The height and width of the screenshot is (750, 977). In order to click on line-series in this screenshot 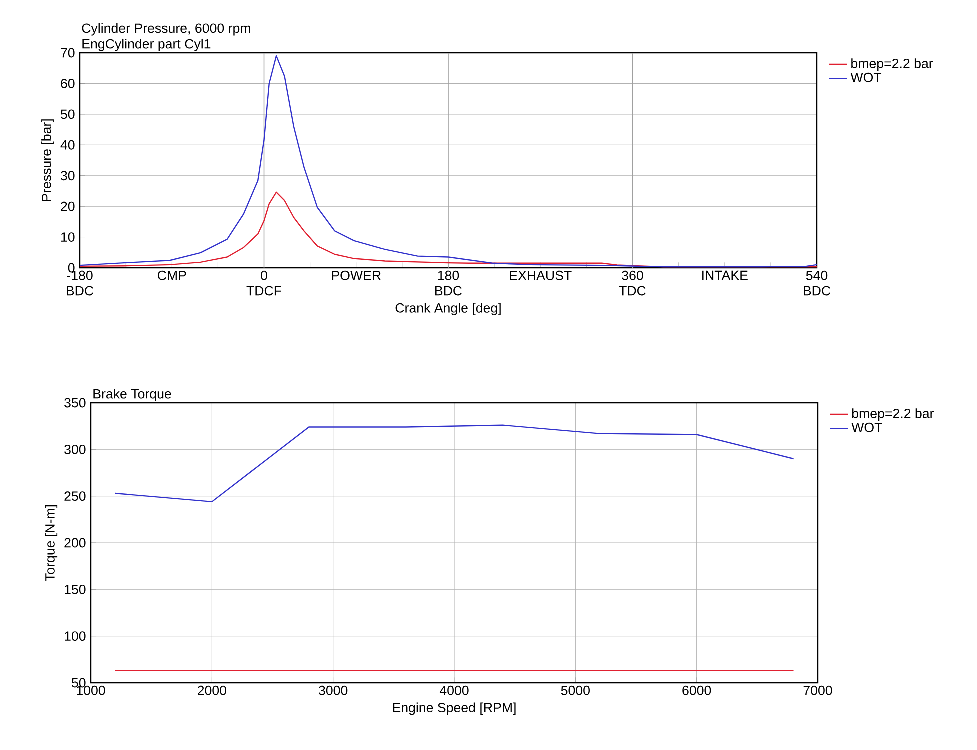, I will do `click(454, 463)`.